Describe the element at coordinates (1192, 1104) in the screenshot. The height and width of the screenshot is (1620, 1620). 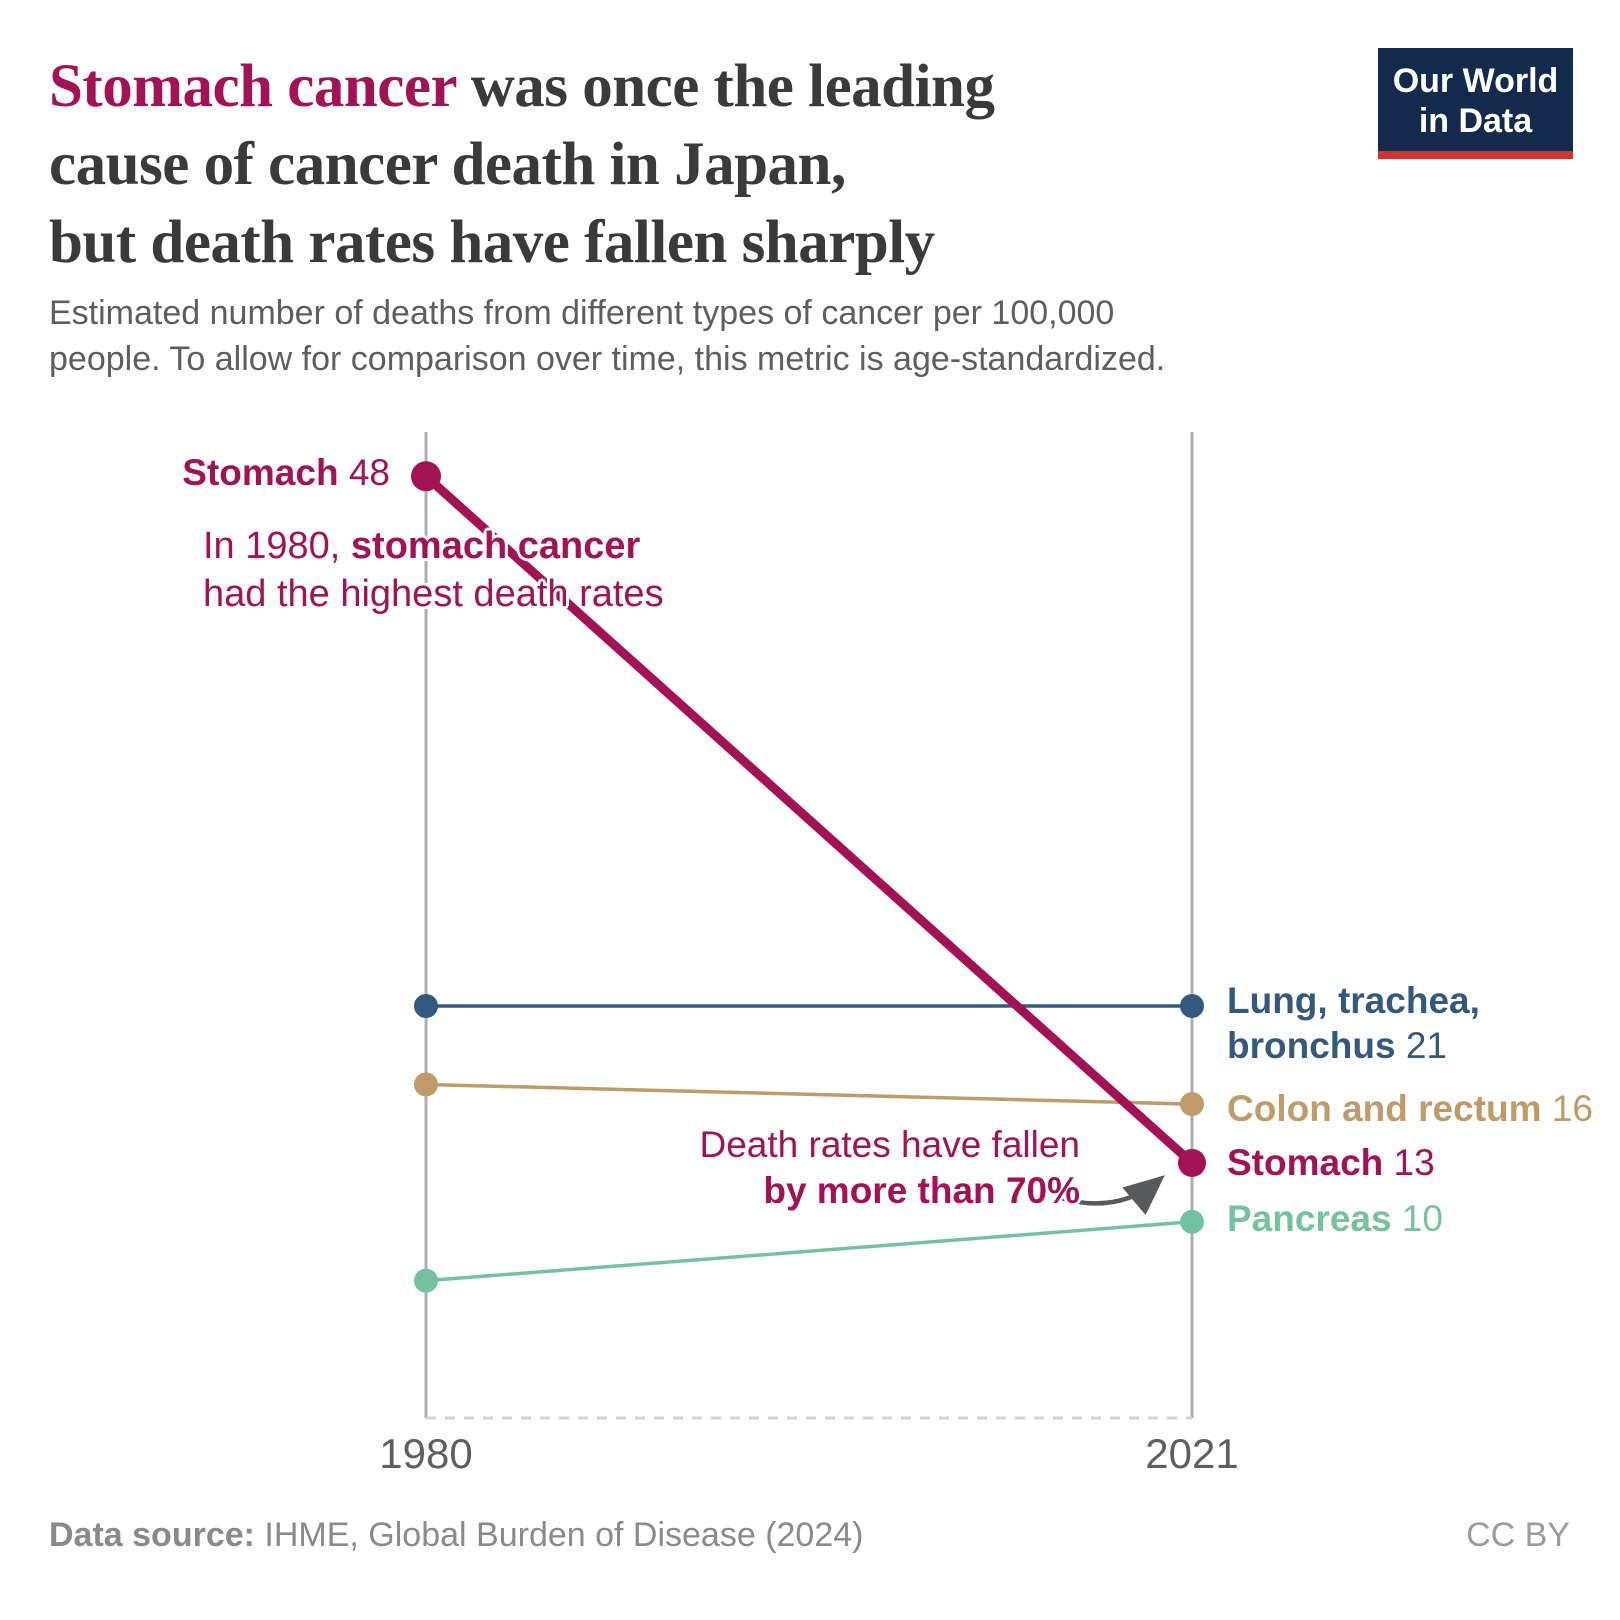
I see `series-dot-colon-2021` at that location.